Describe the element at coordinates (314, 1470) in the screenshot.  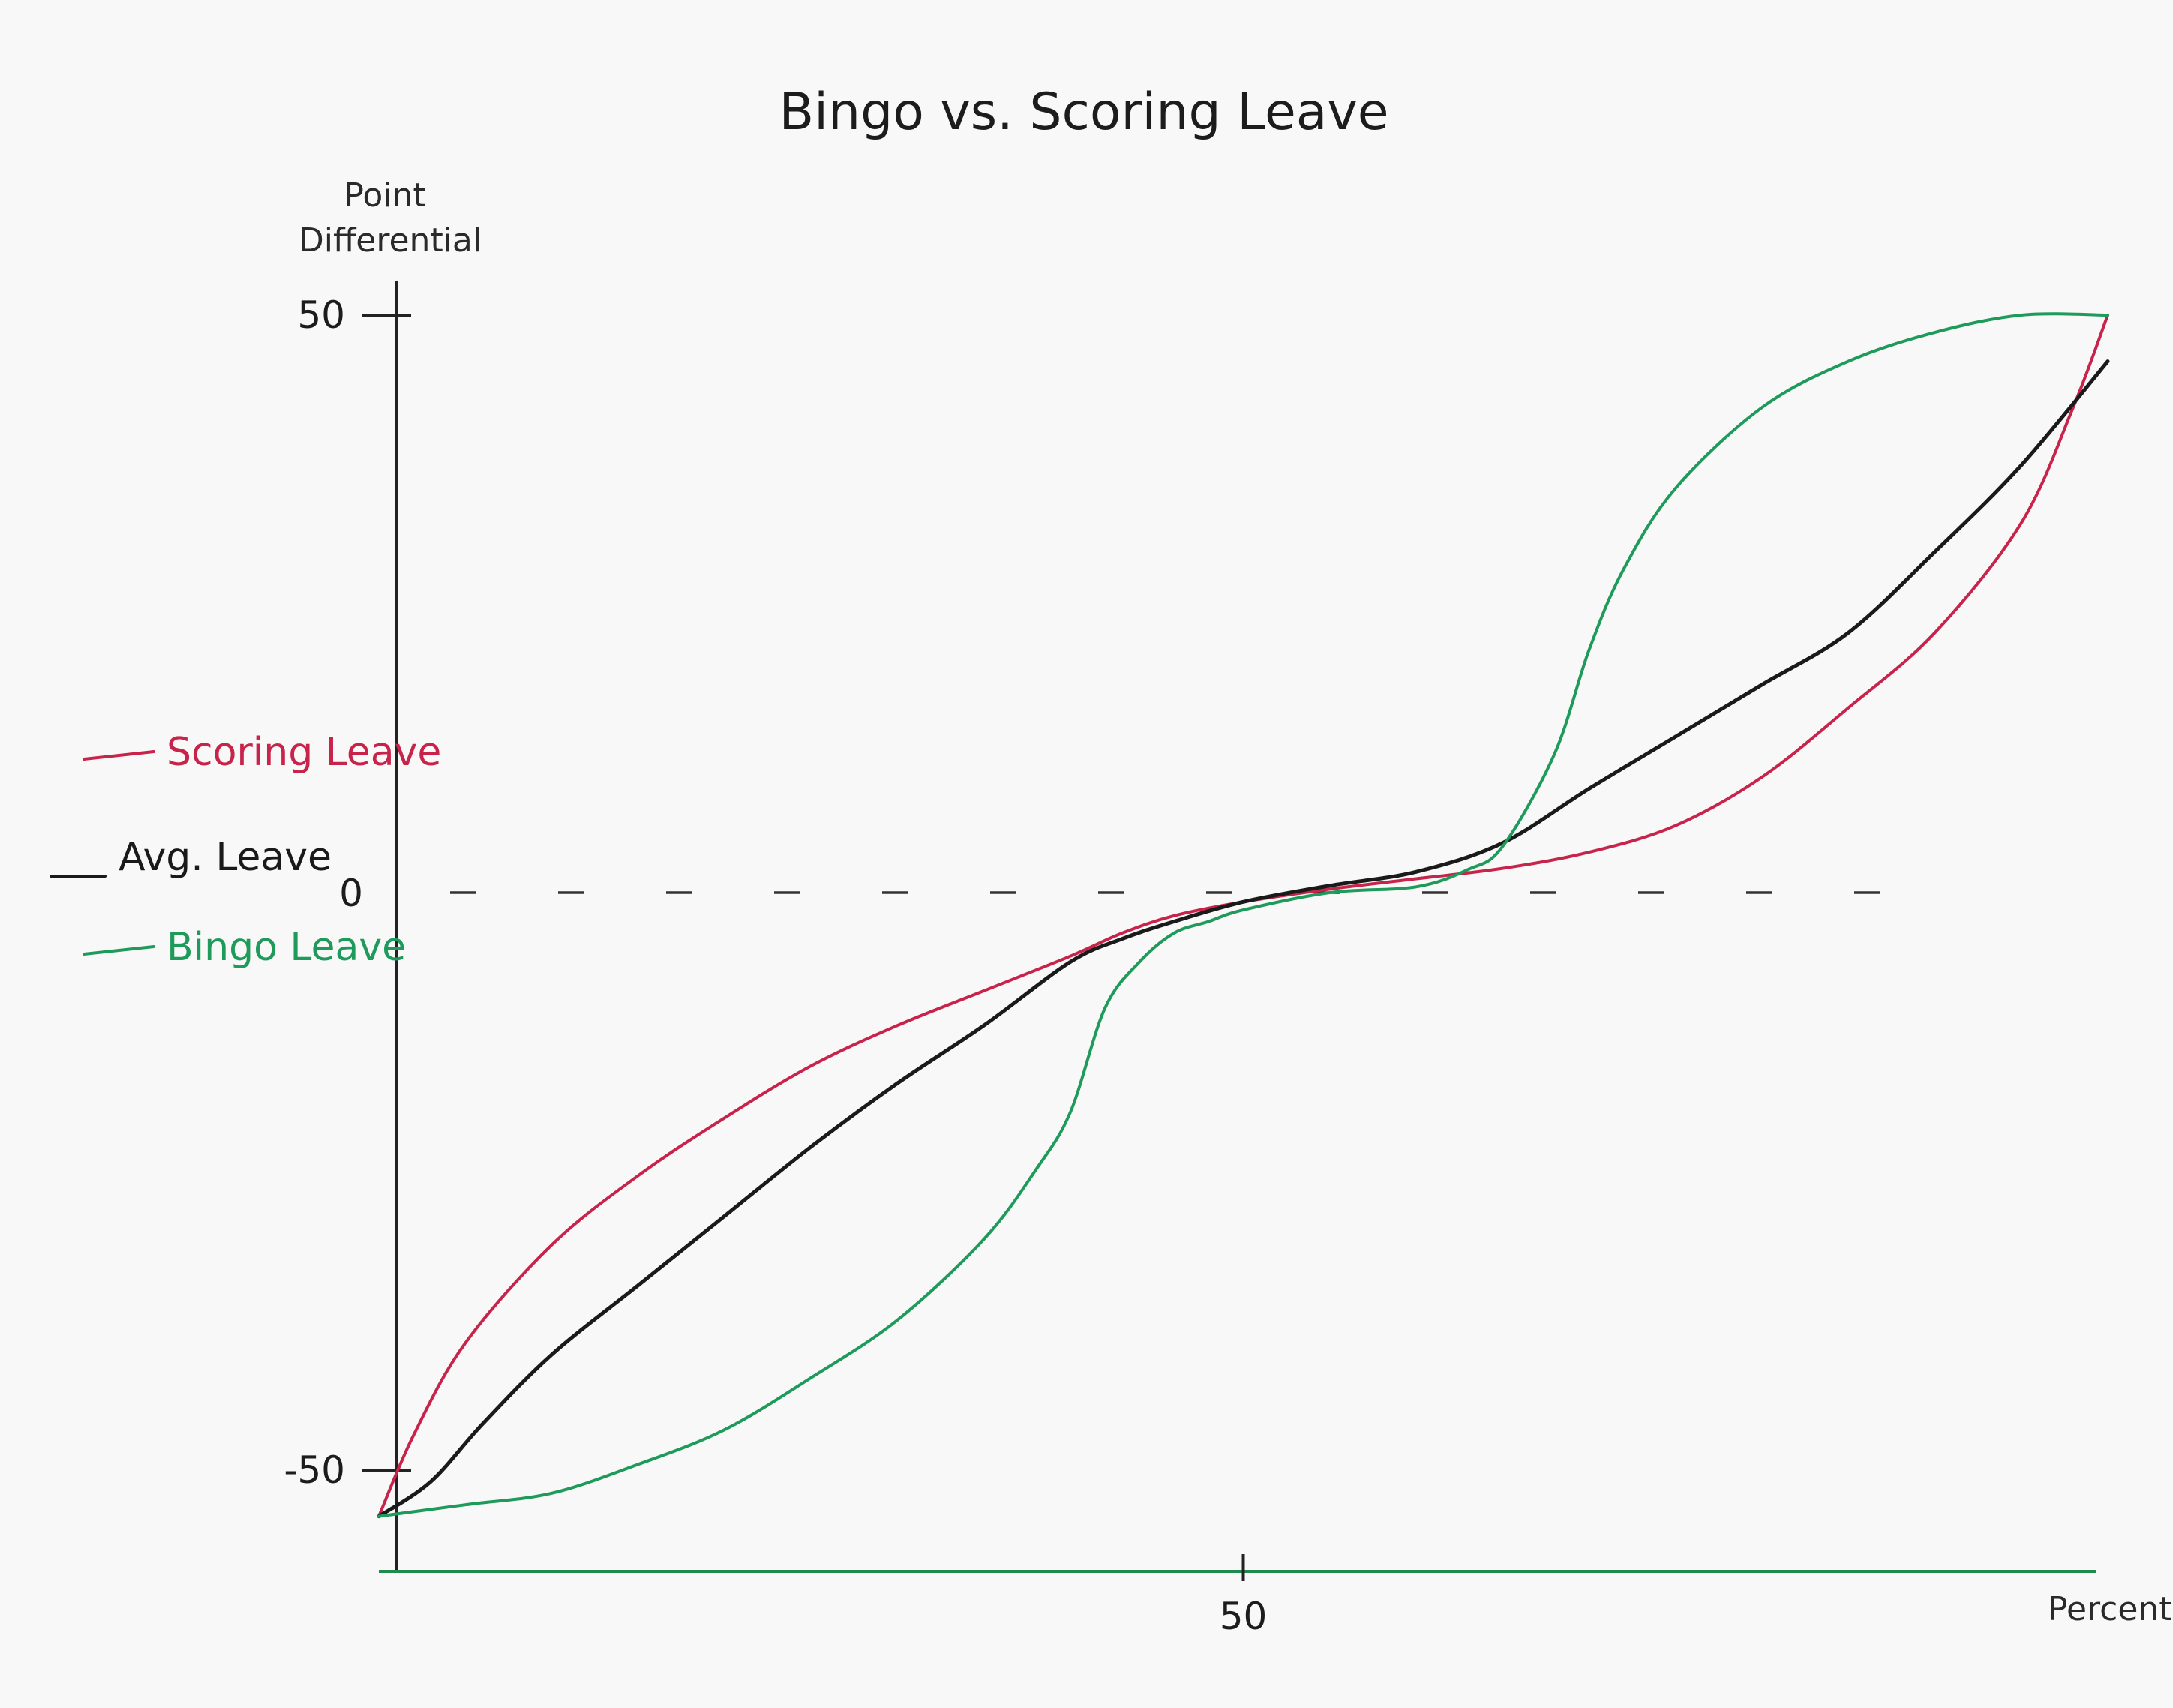
I see `y-tick-label: -50` at that location.